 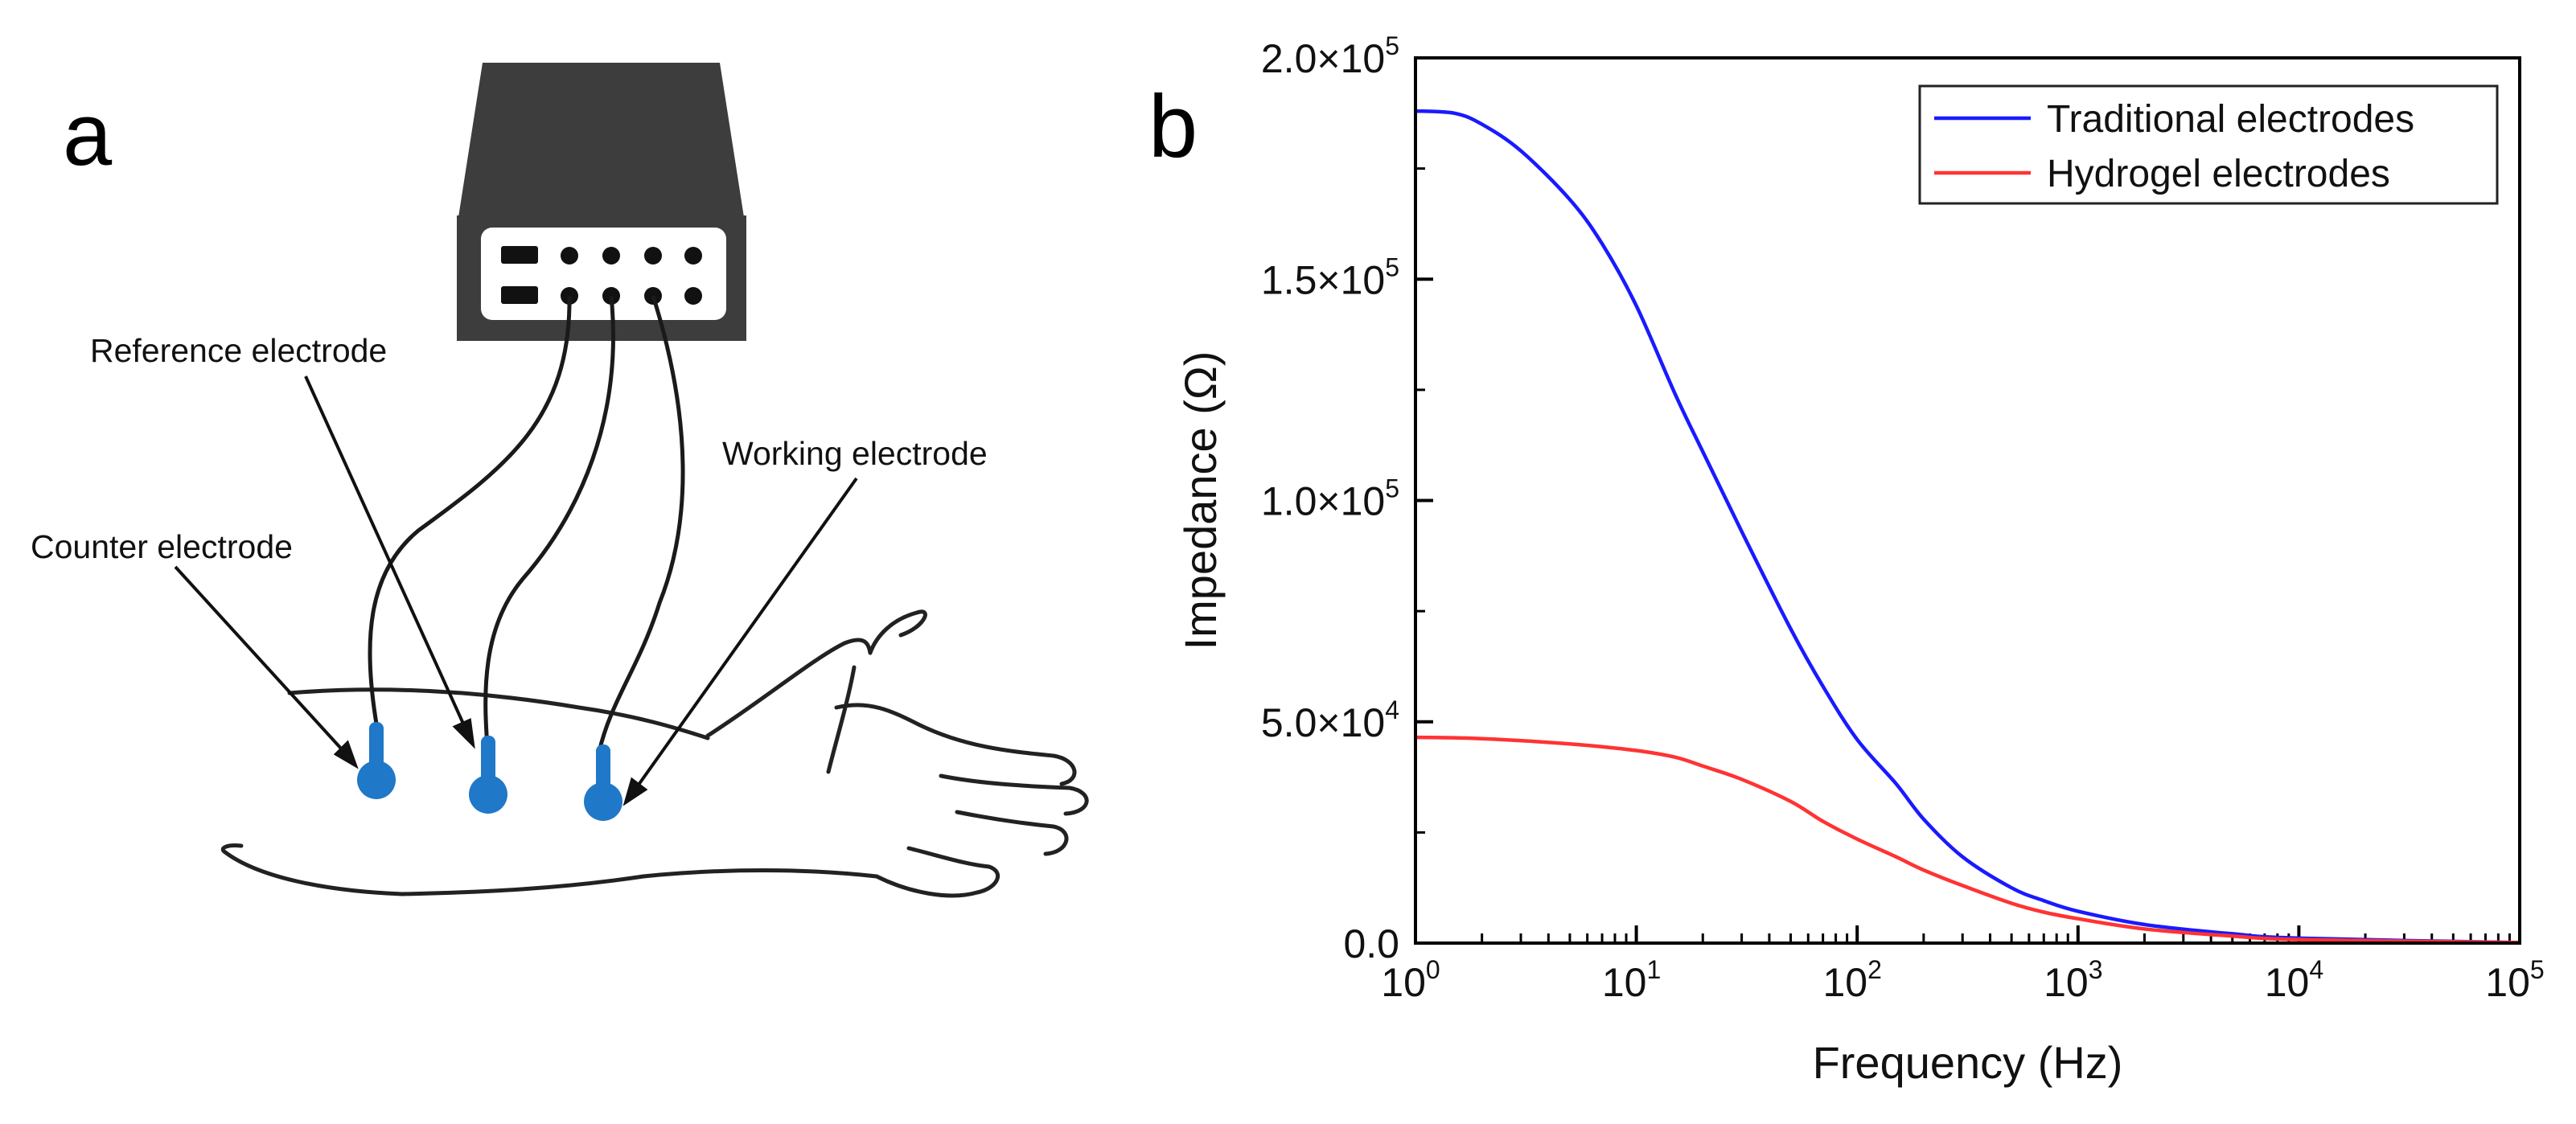 What do you see at coordinates (2218, 174) in the screenshot?
I see `legend-label: Hydrogel electrodes` at bounding box center [2218, 174].